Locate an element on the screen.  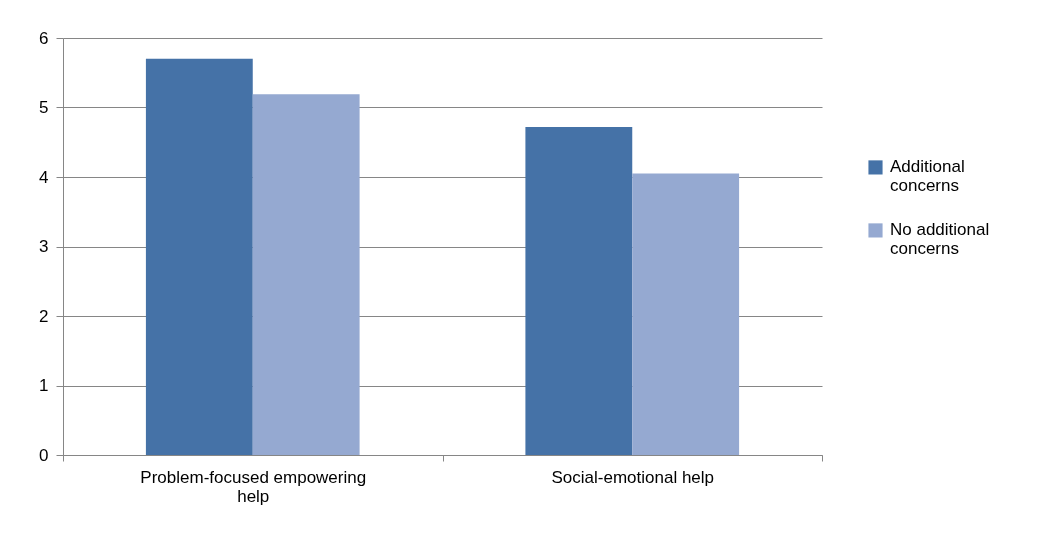
x-tick-label: Problem-focused empowering help is located at coordinates (253, 486).